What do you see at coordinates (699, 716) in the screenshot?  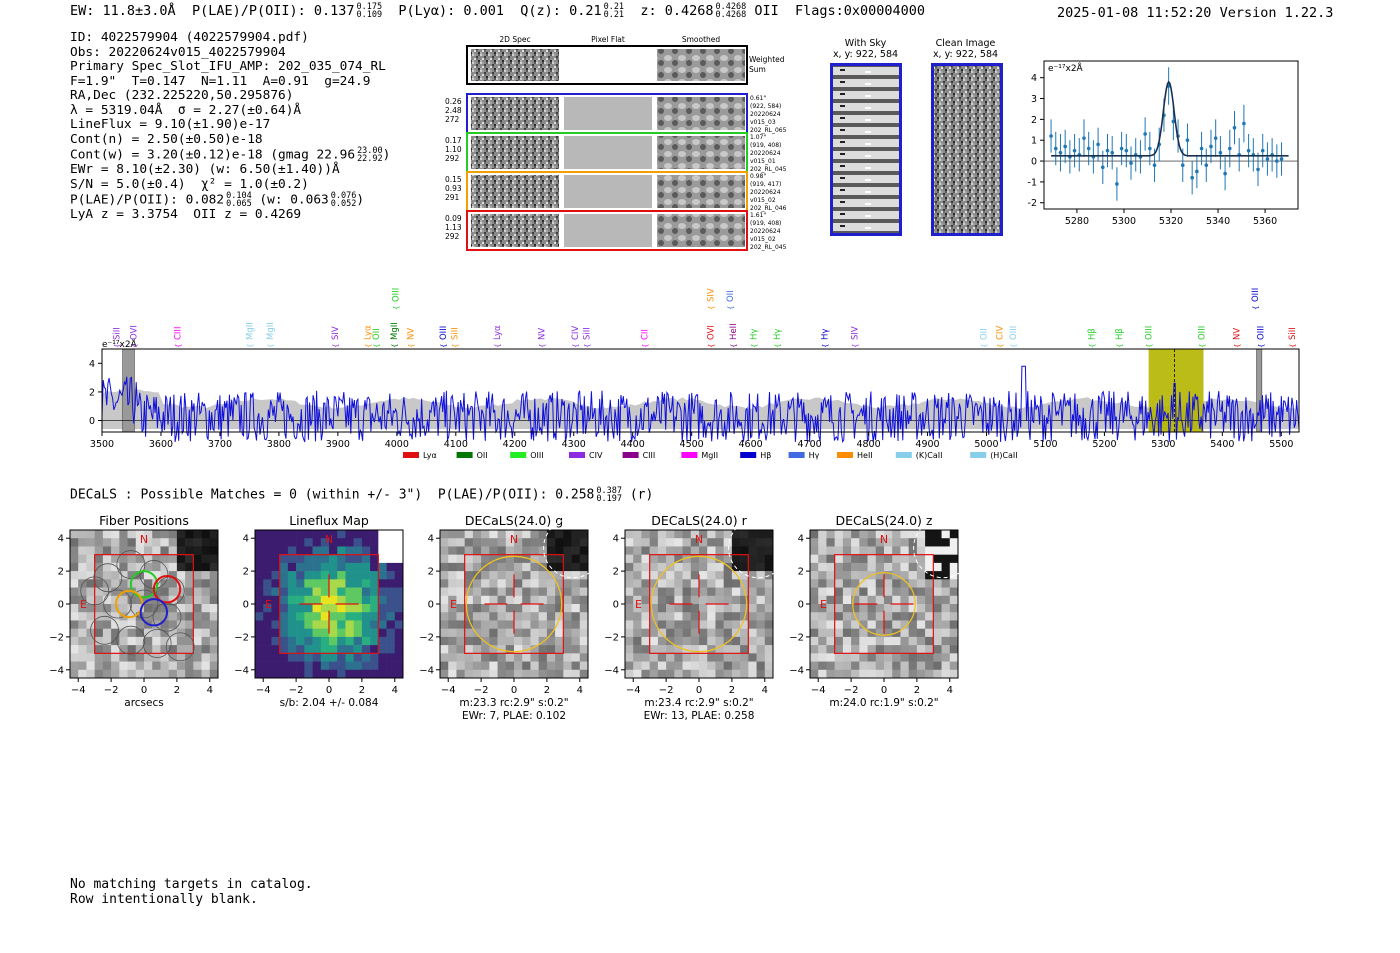 I see `decals-caption-2: EWr: 13, PLAE: 0.258` at bounding box center [699, 716].